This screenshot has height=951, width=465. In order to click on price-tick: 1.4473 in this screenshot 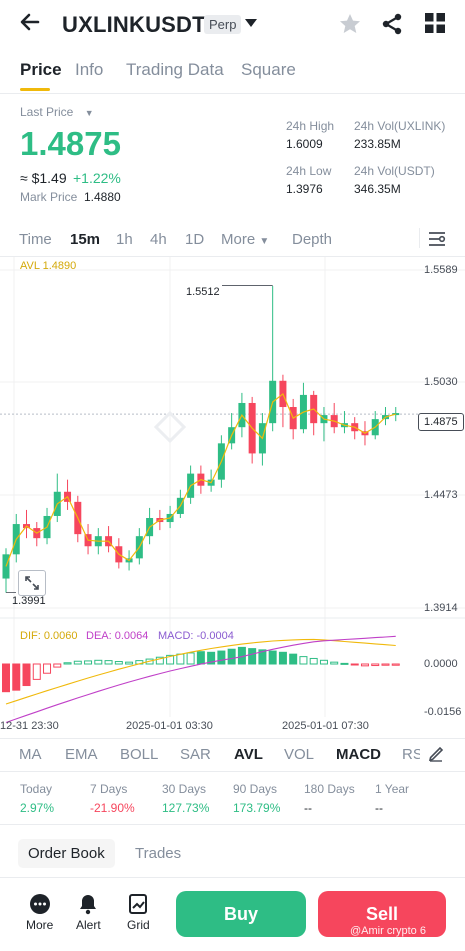, I will do `click(441, 495)`.